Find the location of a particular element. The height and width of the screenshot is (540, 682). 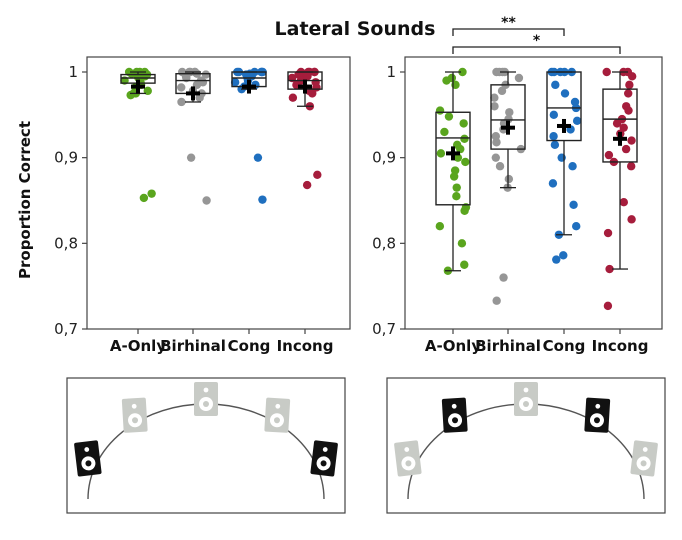

x-tick-label: Birhinal is located at coordinates (508, 346).